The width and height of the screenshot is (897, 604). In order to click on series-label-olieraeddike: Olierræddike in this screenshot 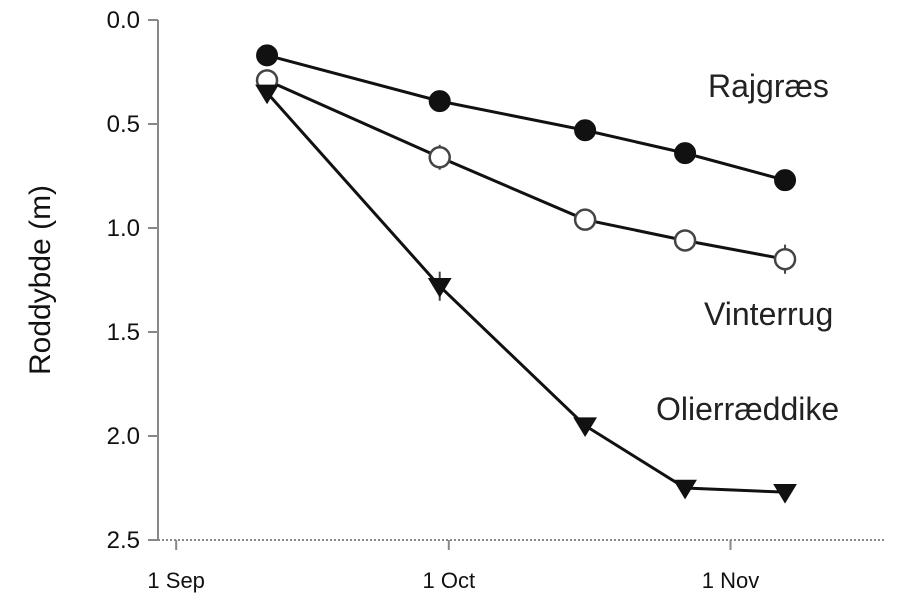, I will do `click(747, 409)`.